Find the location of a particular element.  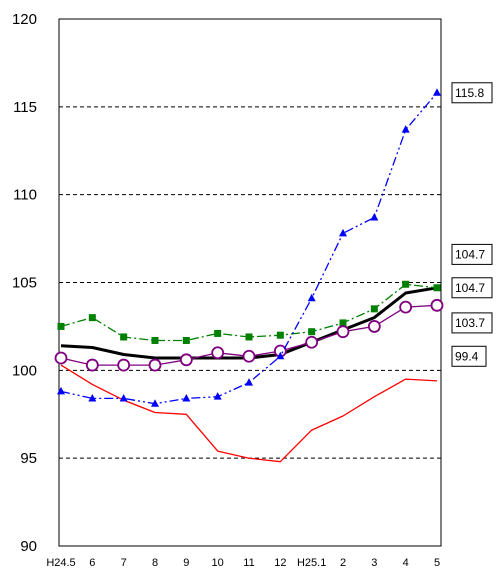

y-tick-label: 115 is located at coordinates (25, 107).